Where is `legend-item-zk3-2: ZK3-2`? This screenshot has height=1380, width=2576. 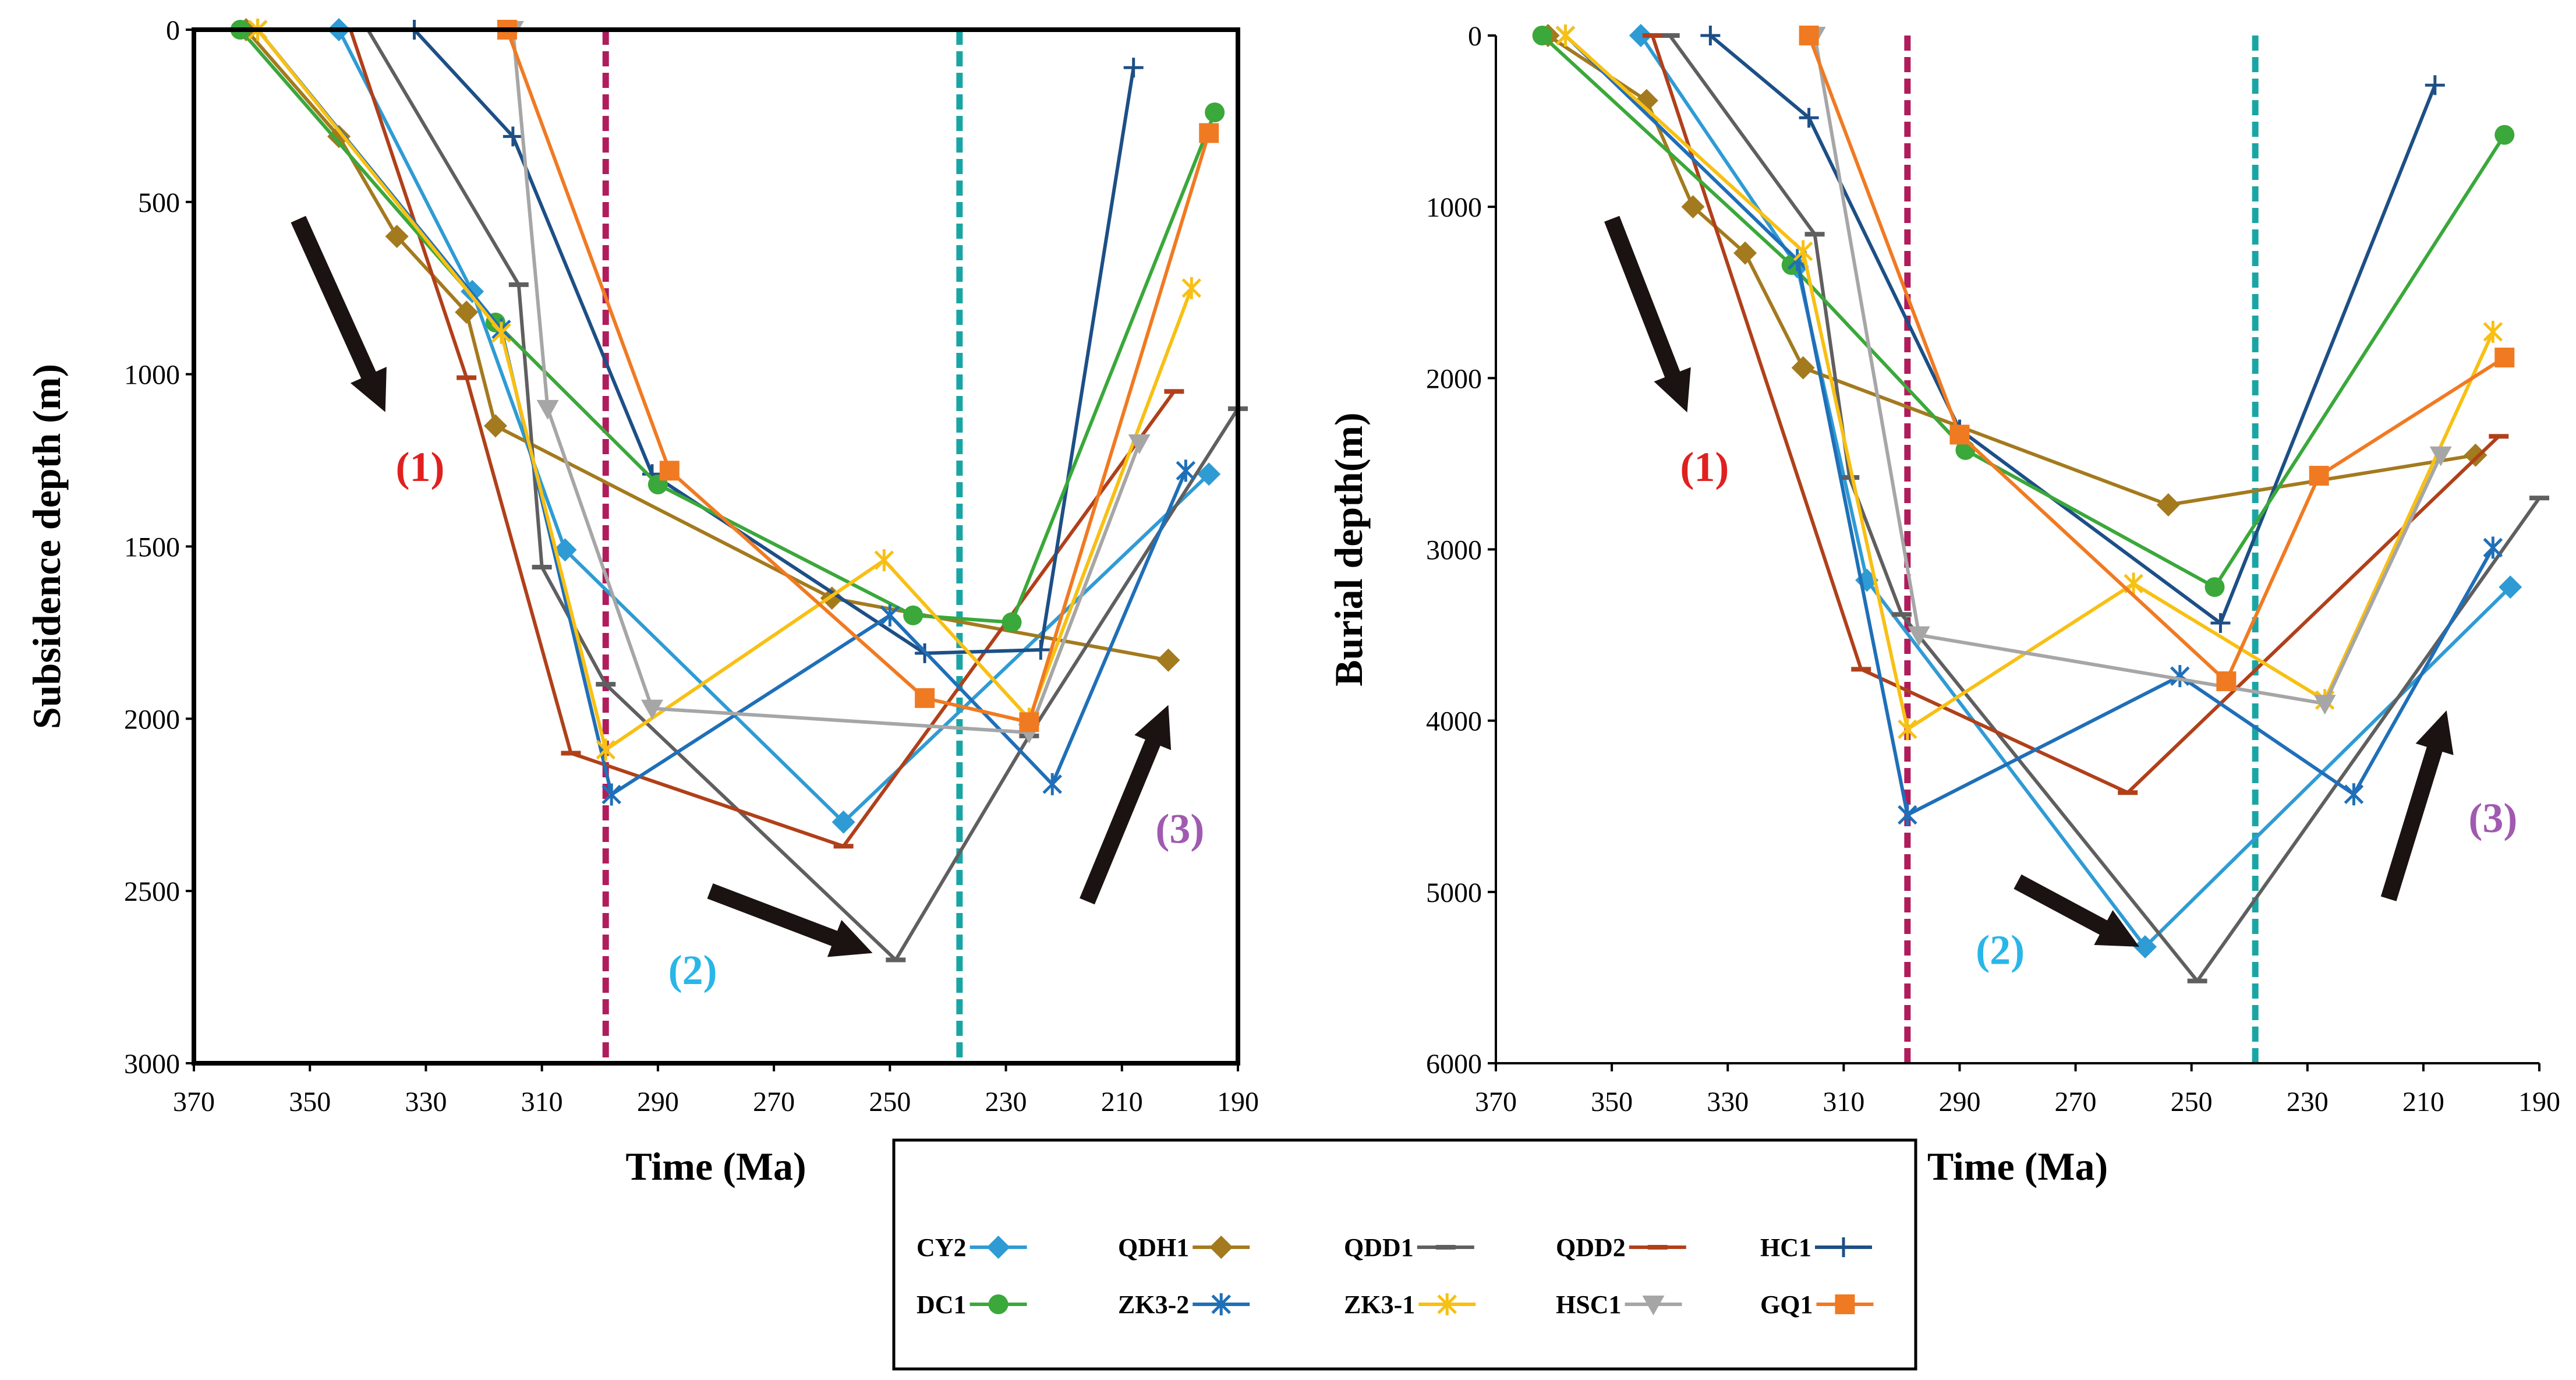
legend-item-zk3-2: ZK3-2 is located at coordinates (1184, 1304).